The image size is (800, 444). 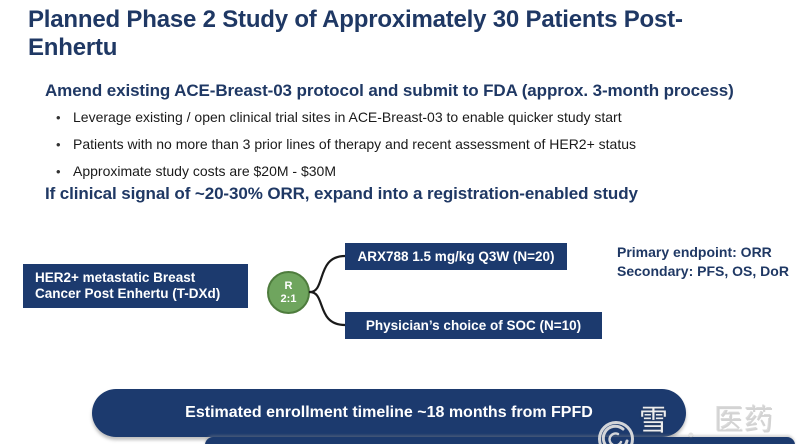 I want to click on branch-connector-lines, so click(x=327, y=290).